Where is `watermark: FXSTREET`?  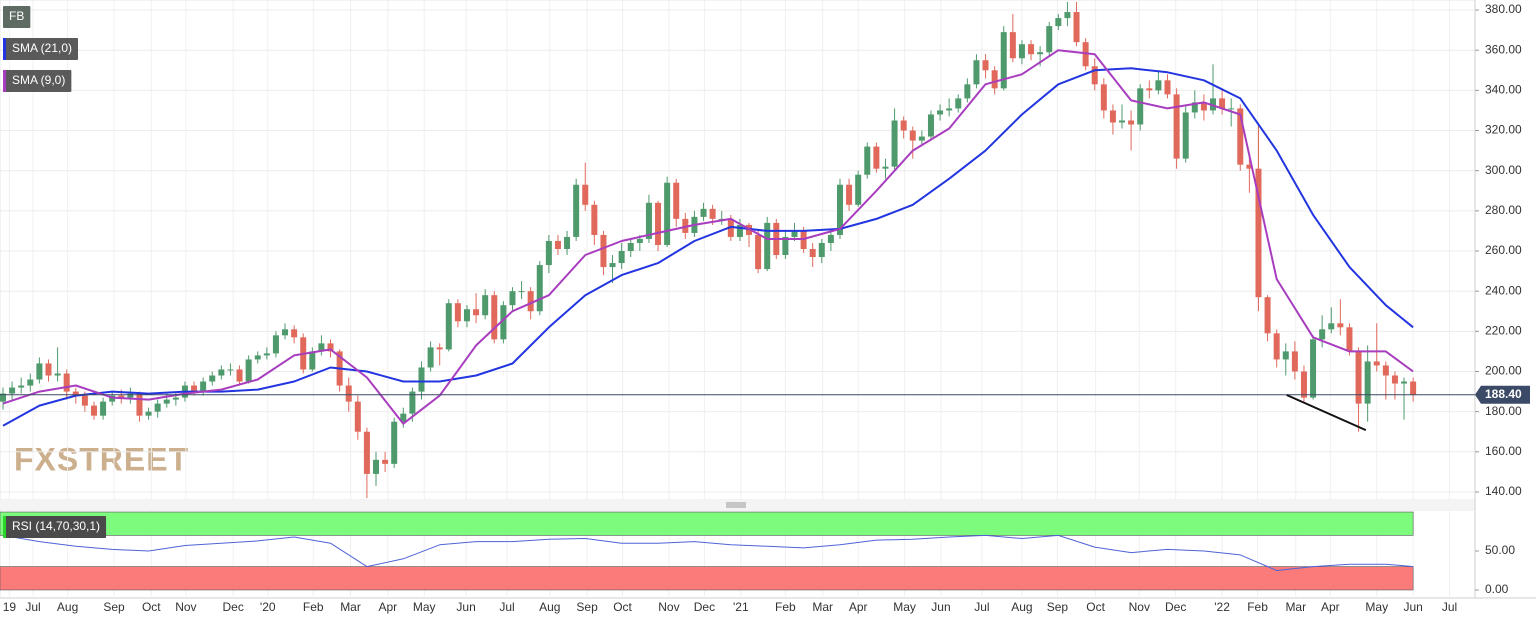 watermark: FXSTREET is located at coordinates (101, 459).